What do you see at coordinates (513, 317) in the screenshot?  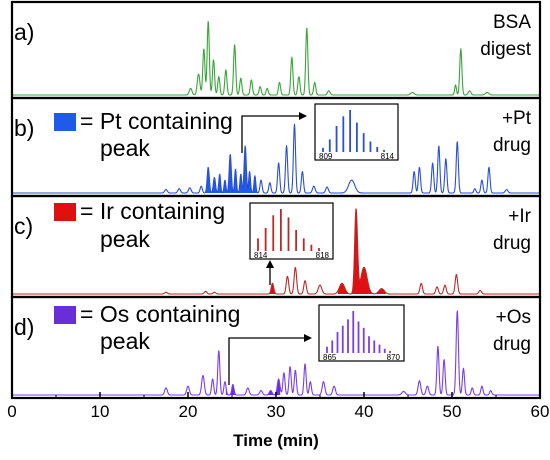 I see `panel-d-side-label-1: +Os` at bounding box center [513, 317].